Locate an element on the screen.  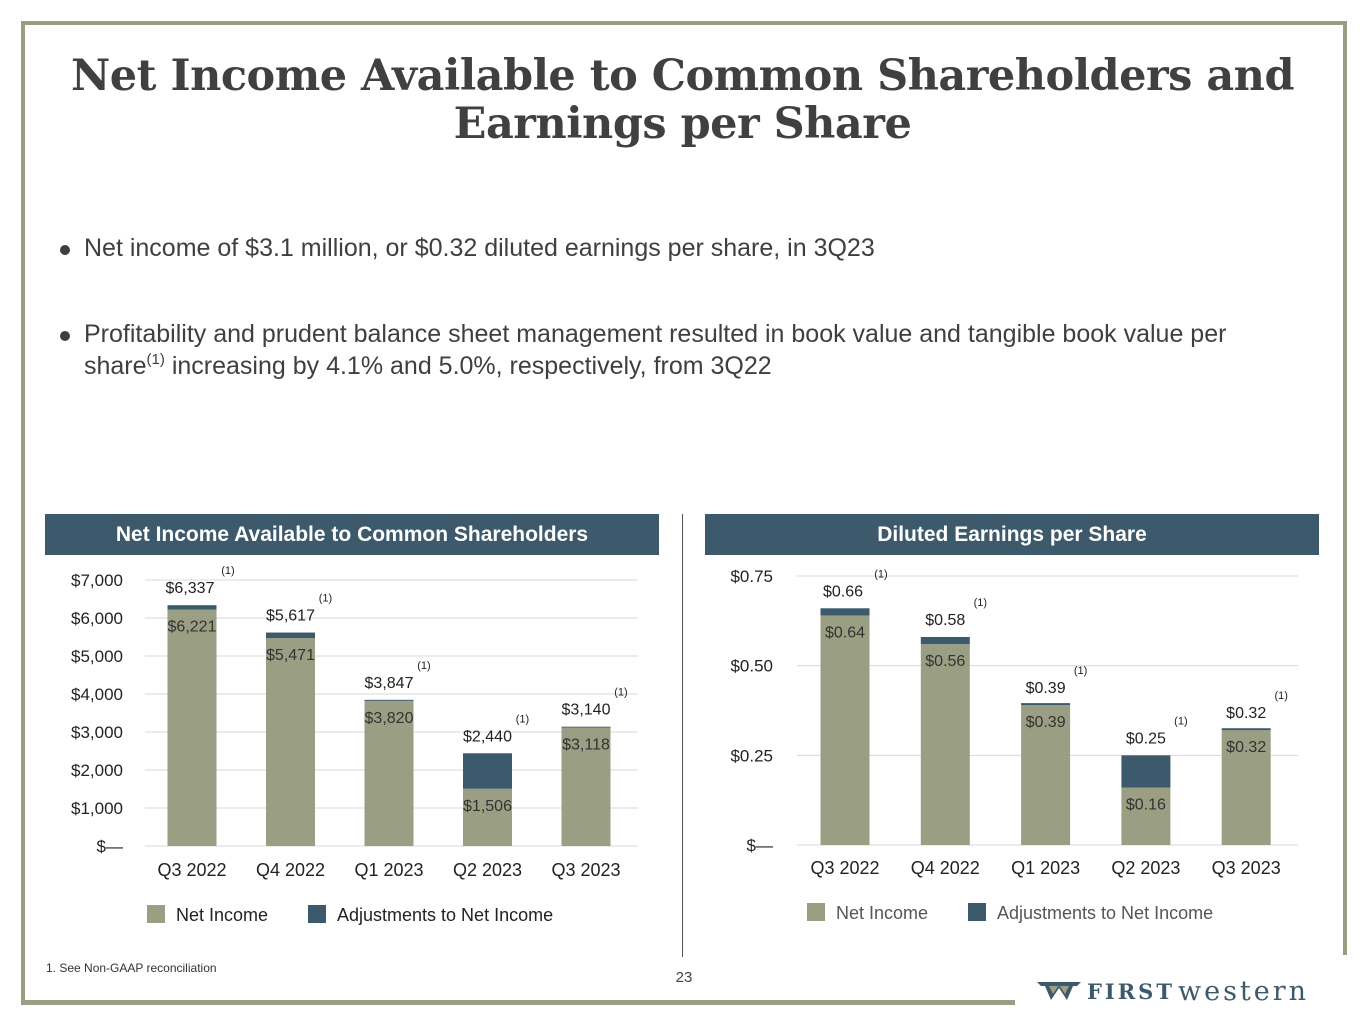
y-tick-label: $1,000 is located at coordinates (97, 808).